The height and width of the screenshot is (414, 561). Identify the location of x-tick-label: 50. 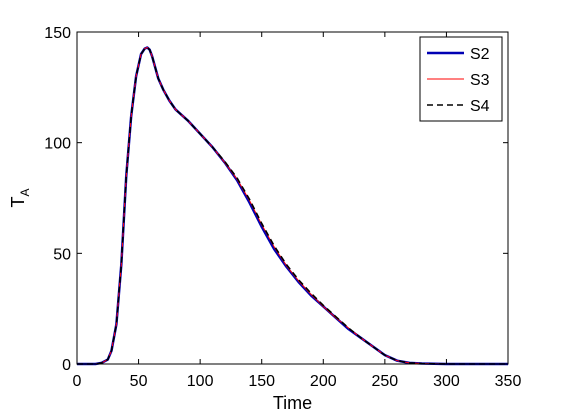
(139, 381).